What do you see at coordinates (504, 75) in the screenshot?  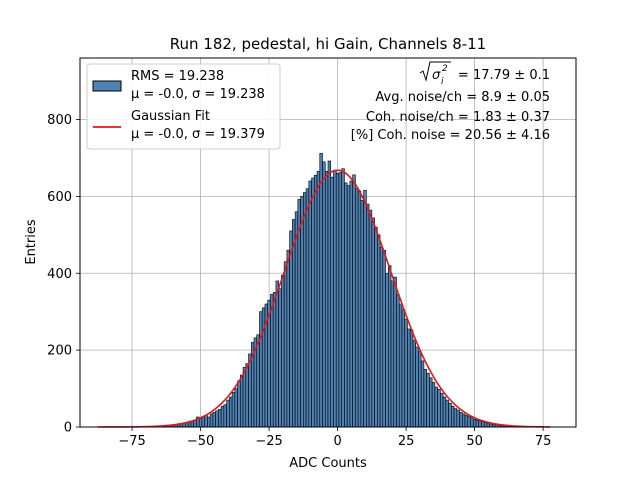 I see `annotation-sigma-value: = 17.79 ± 0.1` at bounding box center [504, 75].